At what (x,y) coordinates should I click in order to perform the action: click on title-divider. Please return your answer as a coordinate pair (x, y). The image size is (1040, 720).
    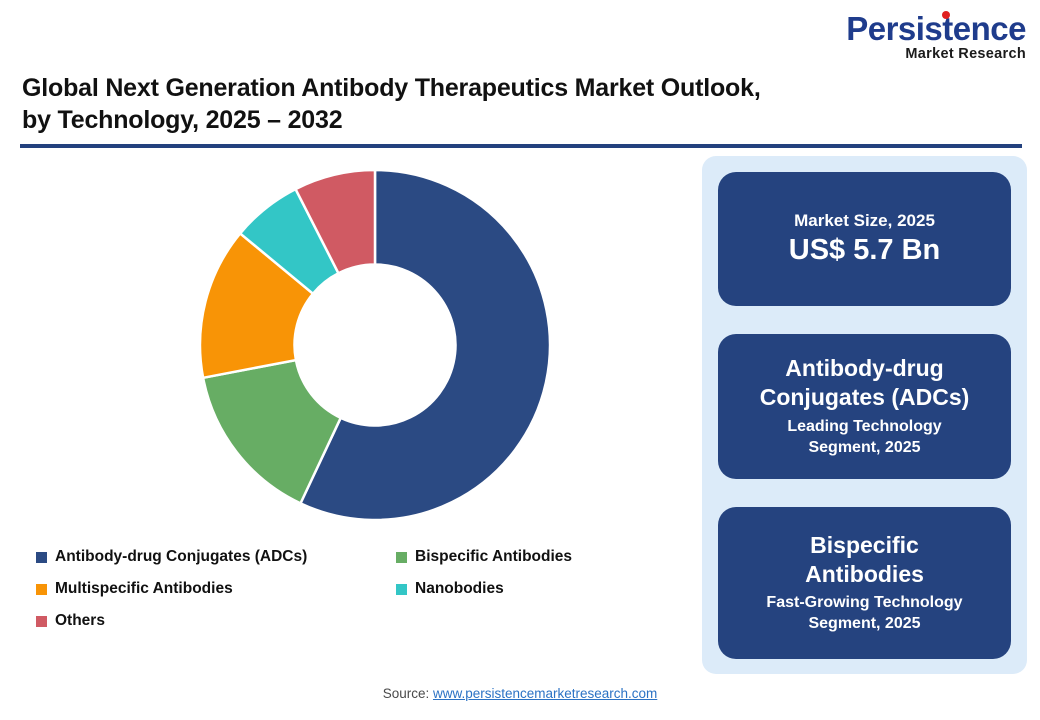
    Looking at the image, I should click on (521, 146).